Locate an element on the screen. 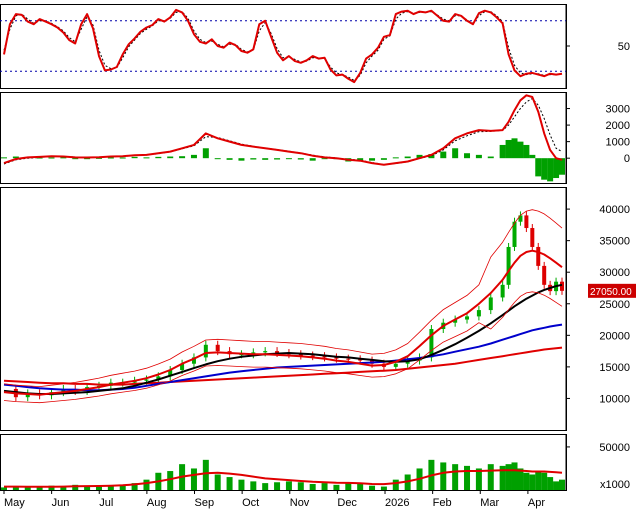  y-tick-label-volume: 50000 is located at coordinates (614, 448).